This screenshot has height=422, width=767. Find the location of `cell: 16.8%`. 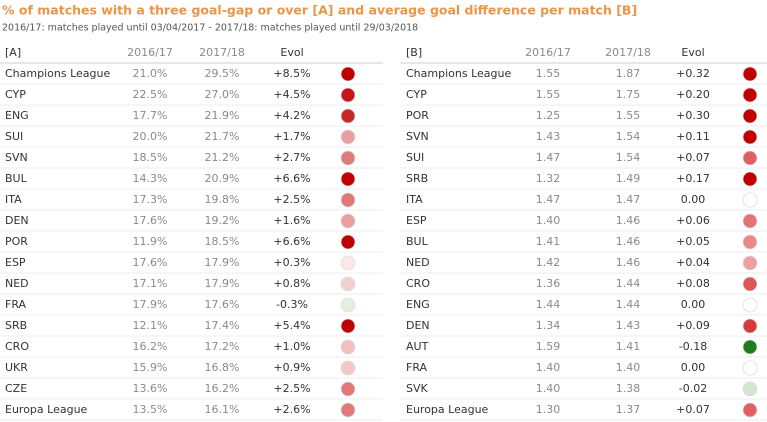

cell: 16.8% is located at coordinates (222, 367).